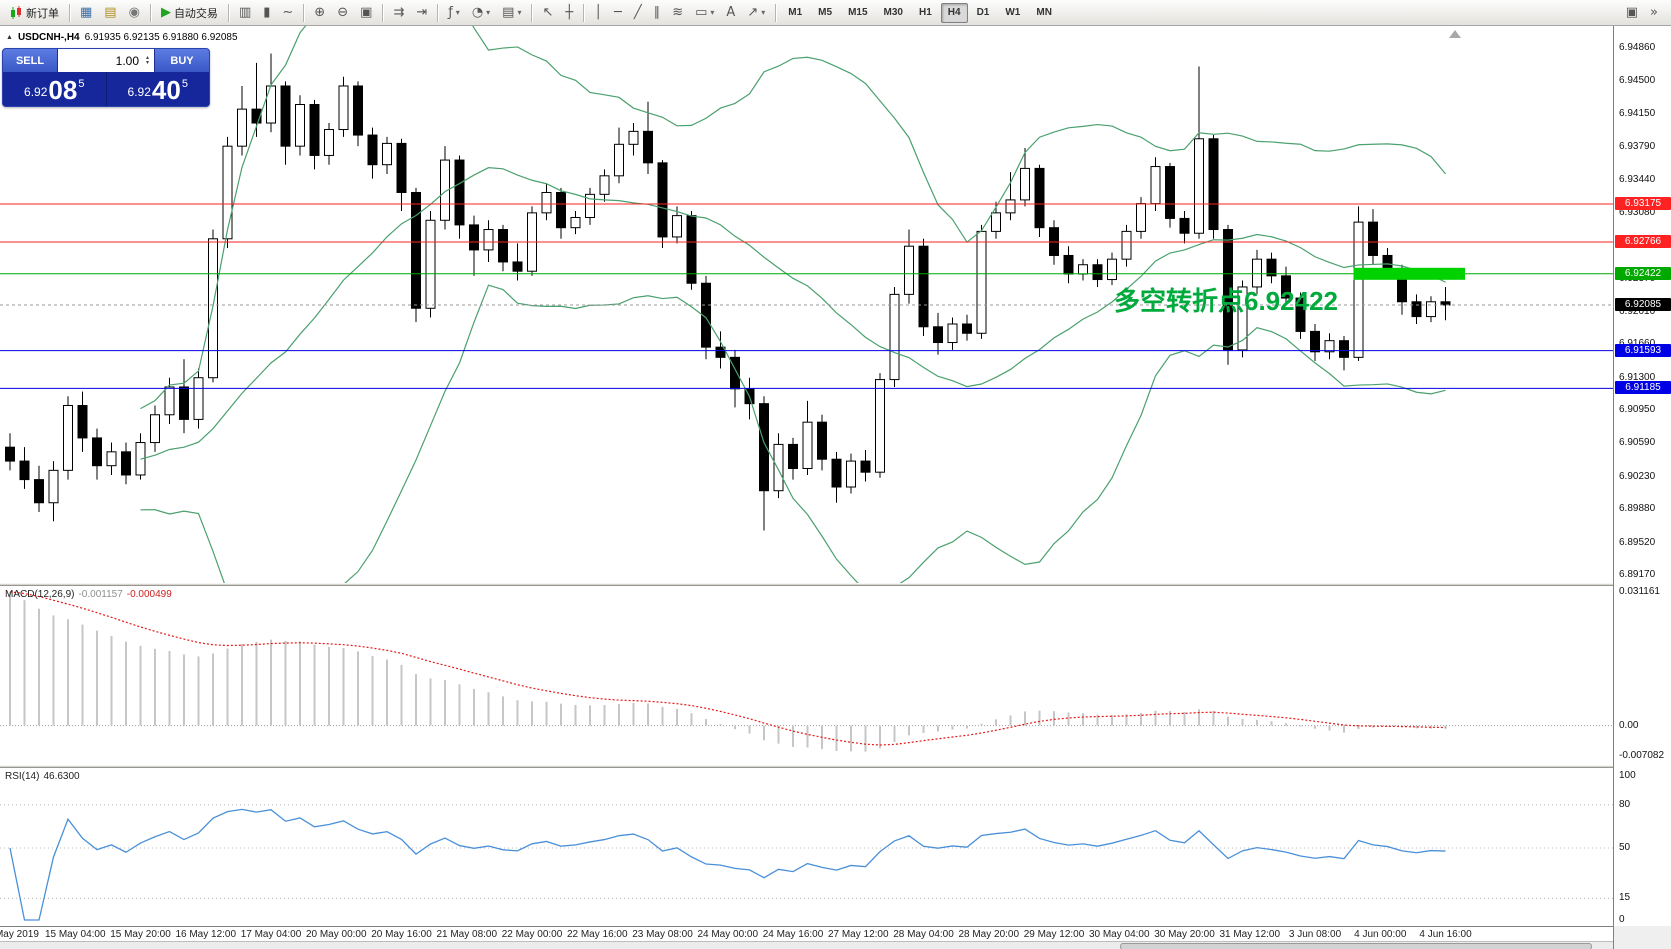 The height and width of the screenshot is (949, 1671). Describe the element at coordinates (106, 60) in the screenshot. I see `volume-field: 1.00 ▴ ▾` at that location.